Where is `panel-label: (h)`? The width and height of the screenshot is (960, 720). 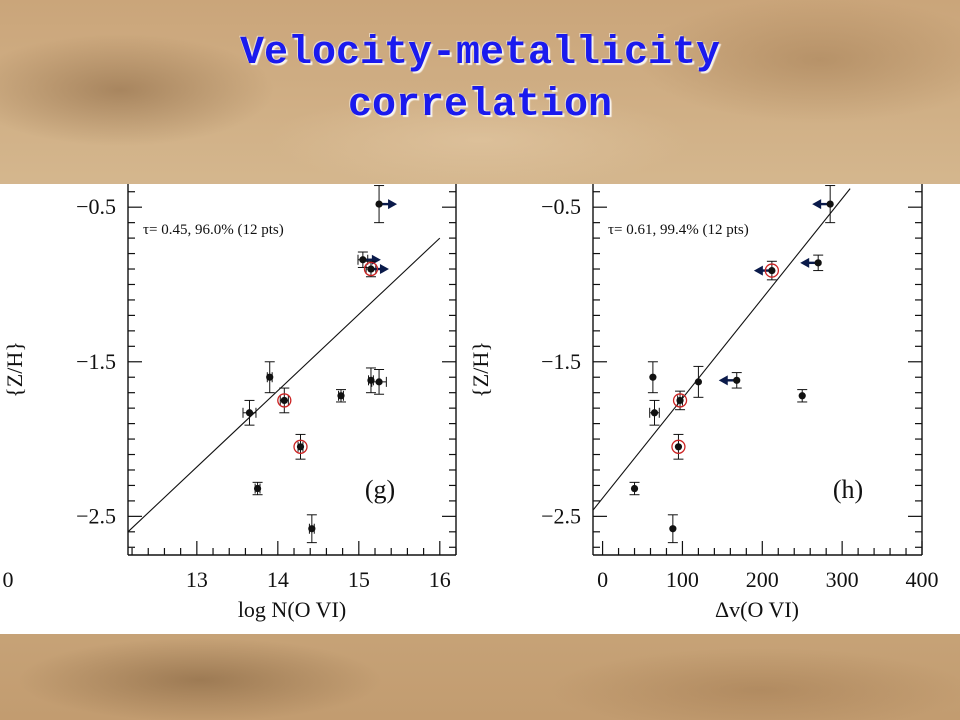 panel-label: (h) is located at coordinates (848, 489).